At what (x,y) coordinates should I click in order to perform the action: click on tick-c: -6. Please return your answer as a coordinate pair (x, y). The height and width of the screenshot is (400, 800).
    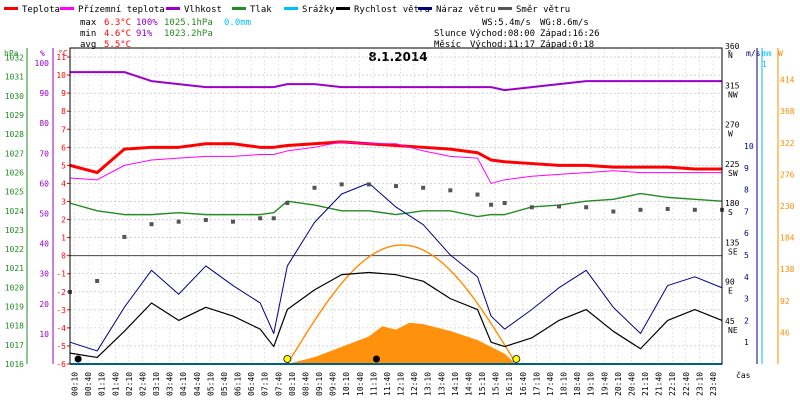
    Looking at the image, I should click on (61, 364).